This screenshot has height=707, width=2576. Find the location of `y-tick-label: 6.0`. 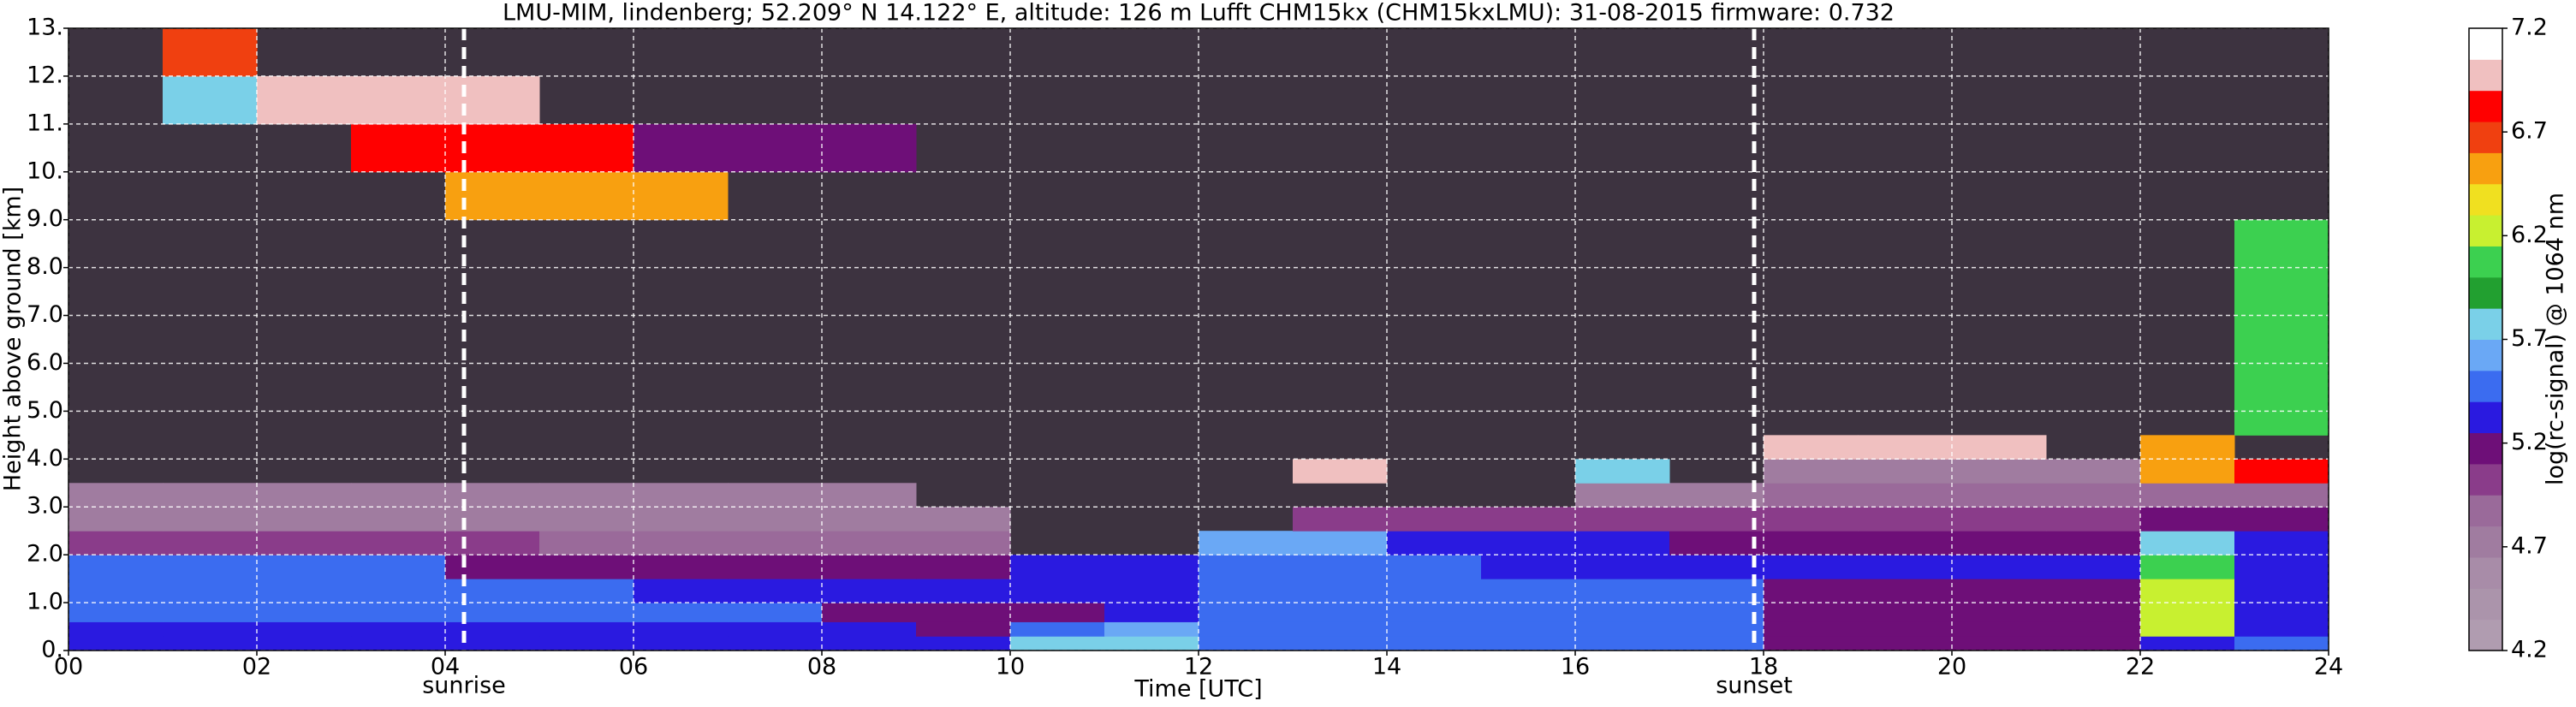

y-tick-label: 6.0 is located at coordinates (45, 362).